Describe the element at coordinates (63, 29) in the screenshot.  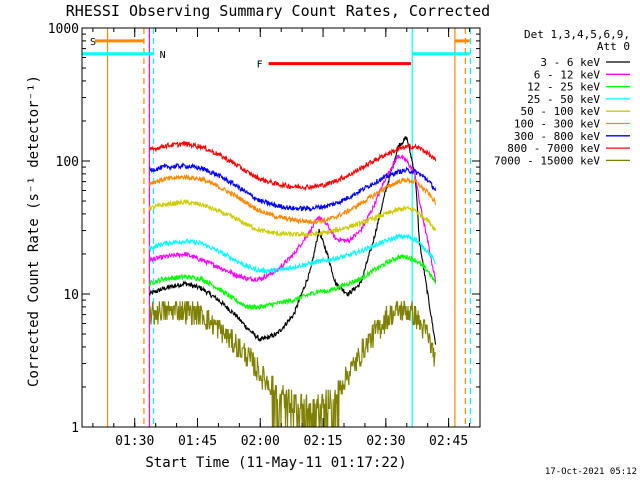
I see `y-tick-label: 1000` at that location.